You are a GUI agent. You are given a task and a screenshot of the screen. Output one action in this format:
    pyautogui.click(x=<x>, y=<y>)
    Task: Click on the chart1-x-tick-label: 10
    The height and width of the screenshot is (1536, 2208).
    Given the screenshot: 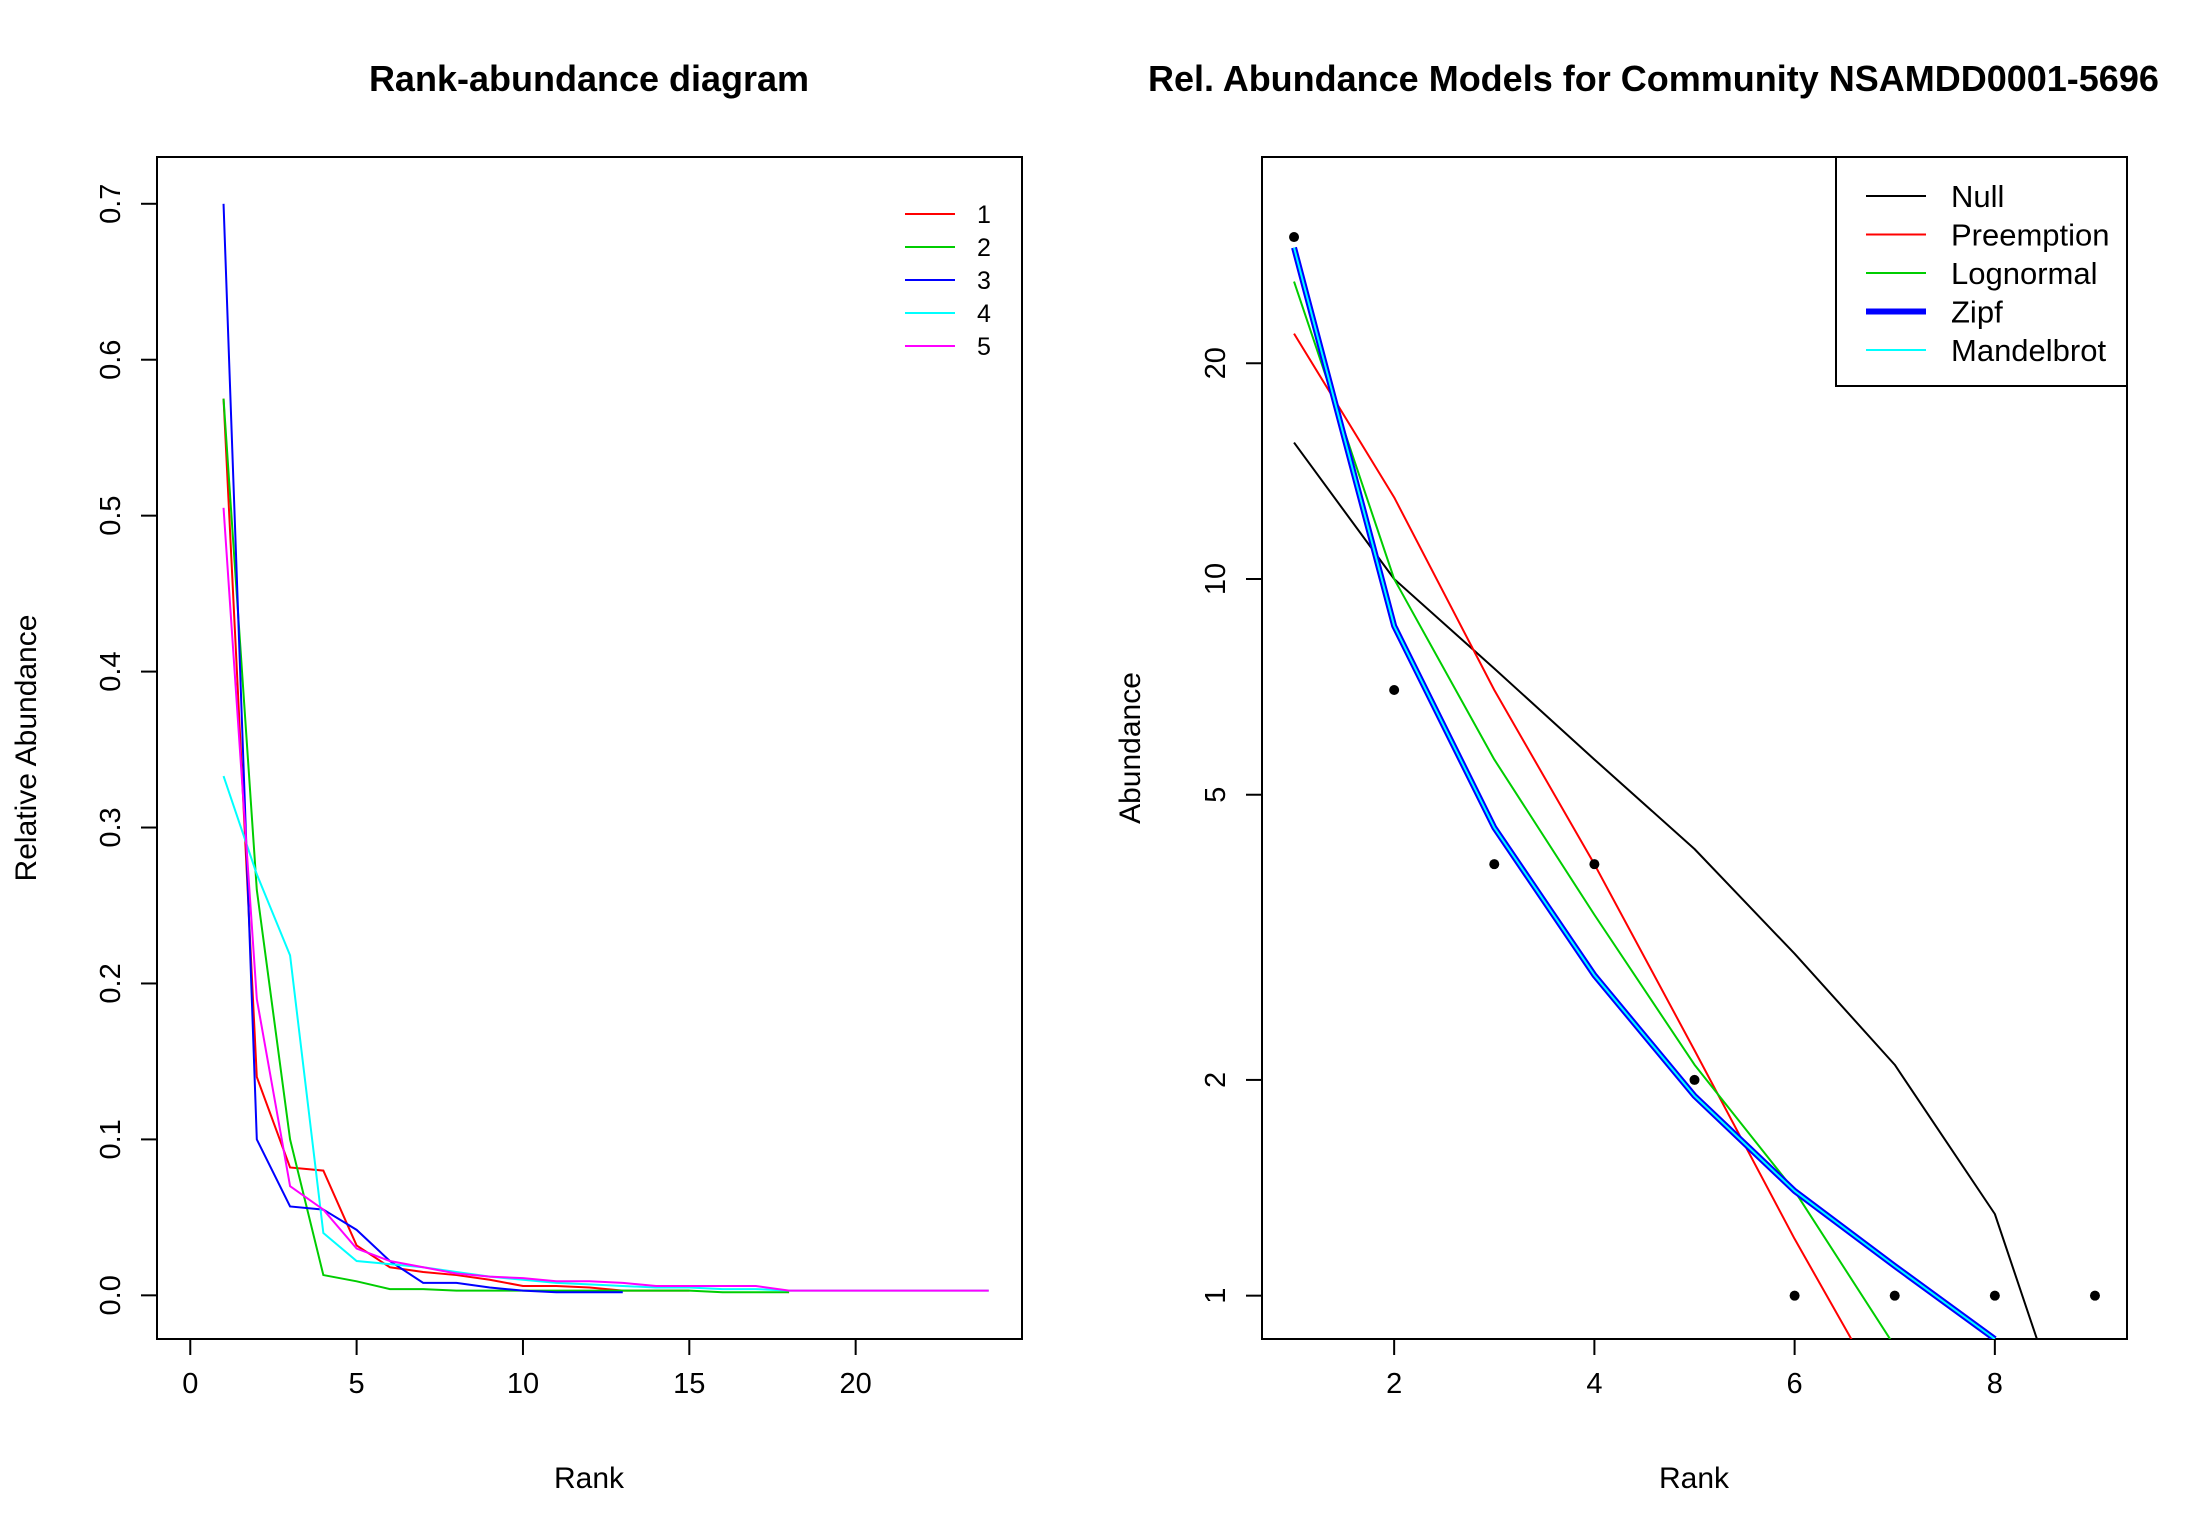 What is the action you would take?
    pyautogui.click(x=523, y=1384)
    